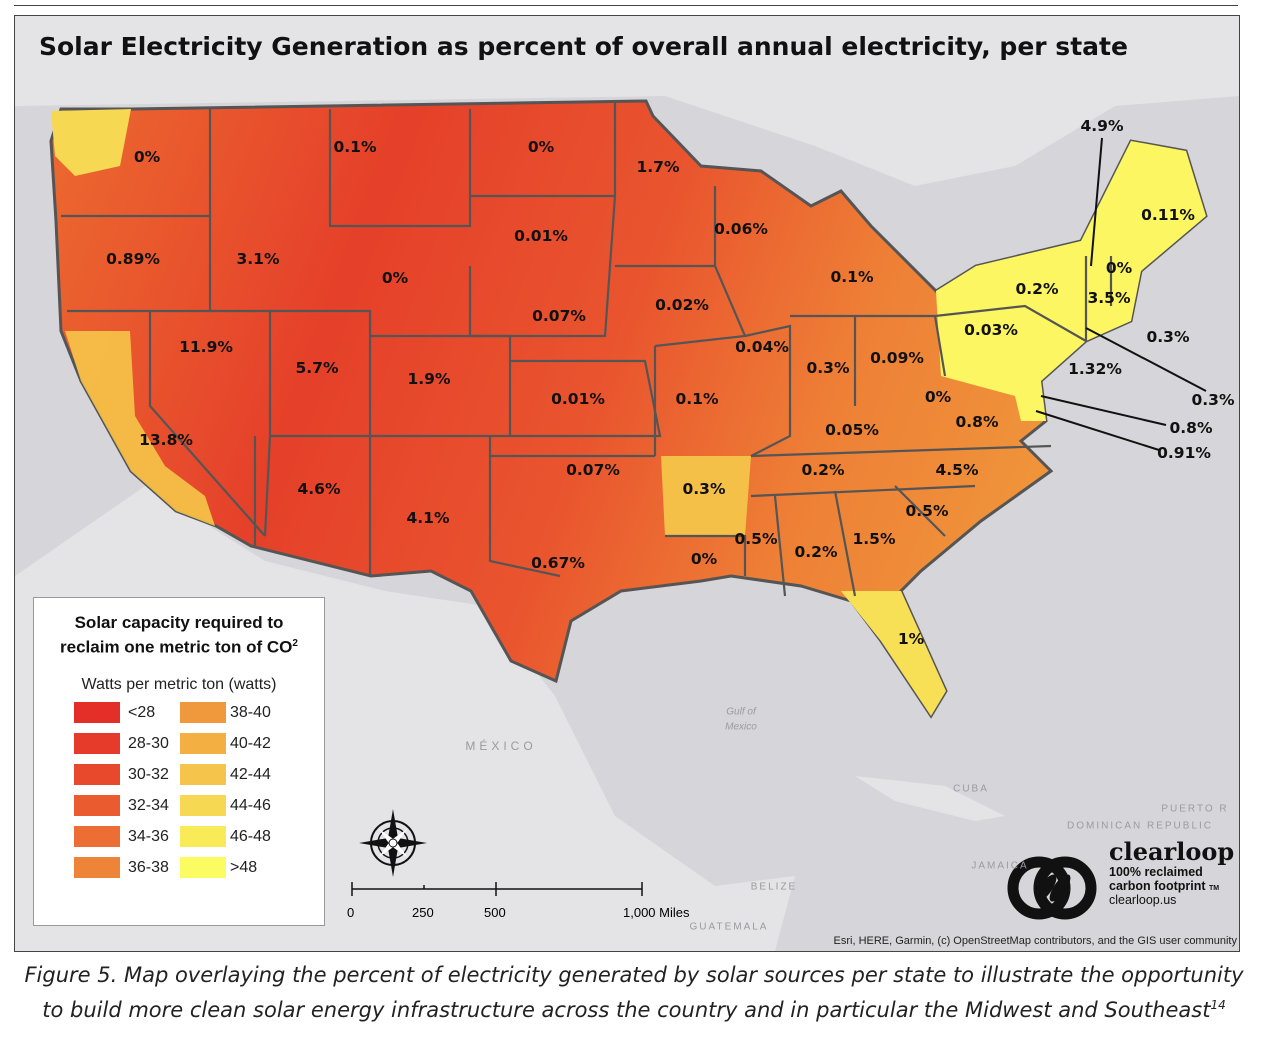  What do you see at coordinates (148, 774) in the screenshot?
I see `legend-label: 30-32` at bounding box center [148, 774].